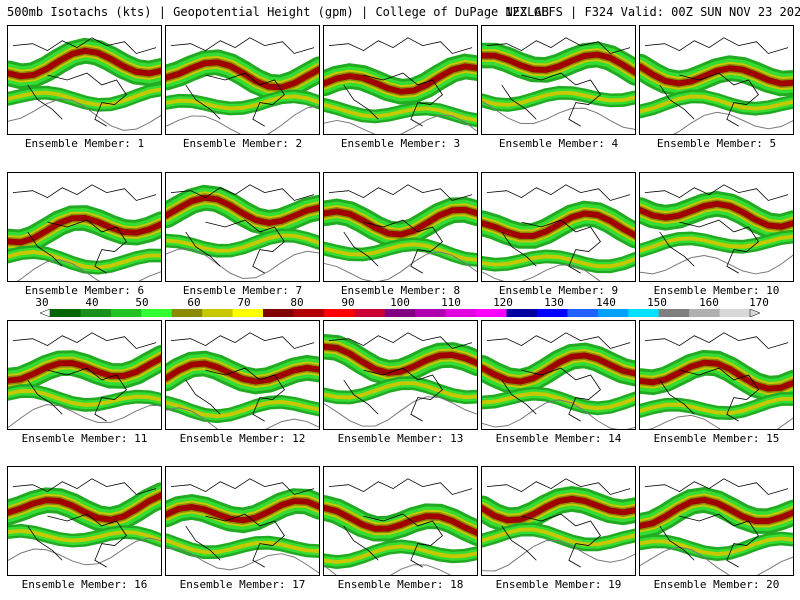 Image resolution: width=800 pixels, height=600 pixels. Describe the element at coordinates (606, 302) in the screenshot. I see `colorbar-tick-label: 140` at that location.